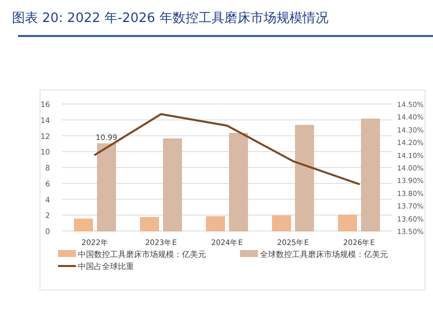  Describe the element at coordinates (106, 266) in the screenshot. I see `legend-label: 中国占全球比重` at that location.